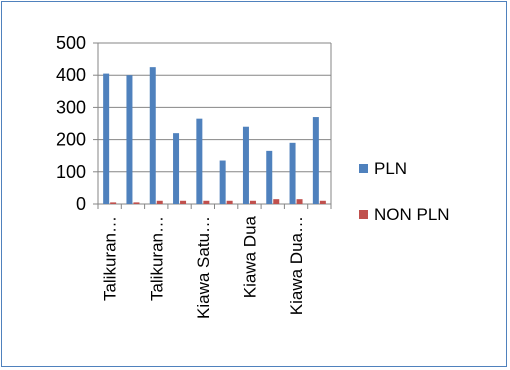 The height and width of the screenshot is (370, 510). What do you see at coordinates (390, 168) in the screenshot?
I see `legend-label-pln: PLN` at bounding box center [390, 168].